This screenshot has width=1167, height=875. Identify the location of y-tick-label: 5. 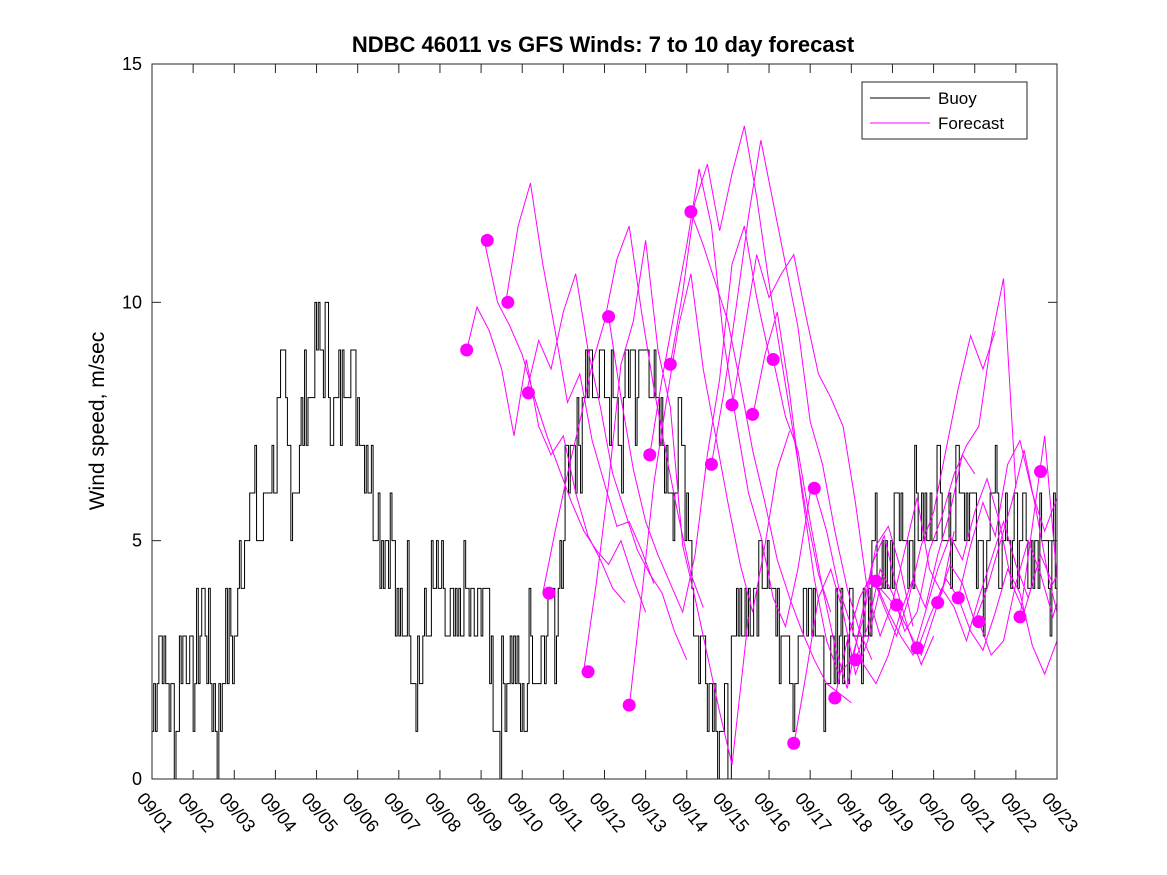
(137, 541).